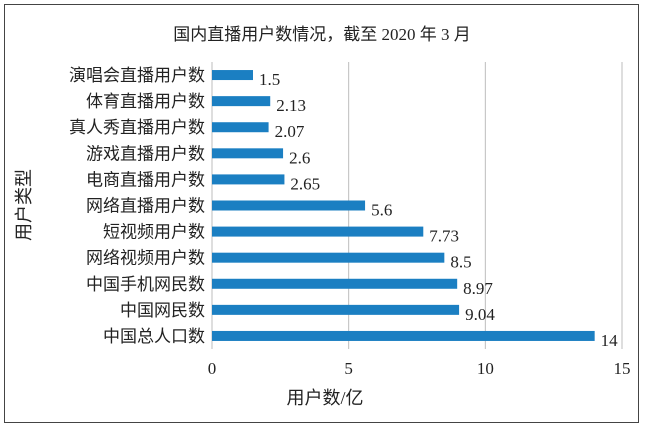  Describe the element at coordinates (348, 368) in the screenshot. I see `x-tick-label: 5` at that location.